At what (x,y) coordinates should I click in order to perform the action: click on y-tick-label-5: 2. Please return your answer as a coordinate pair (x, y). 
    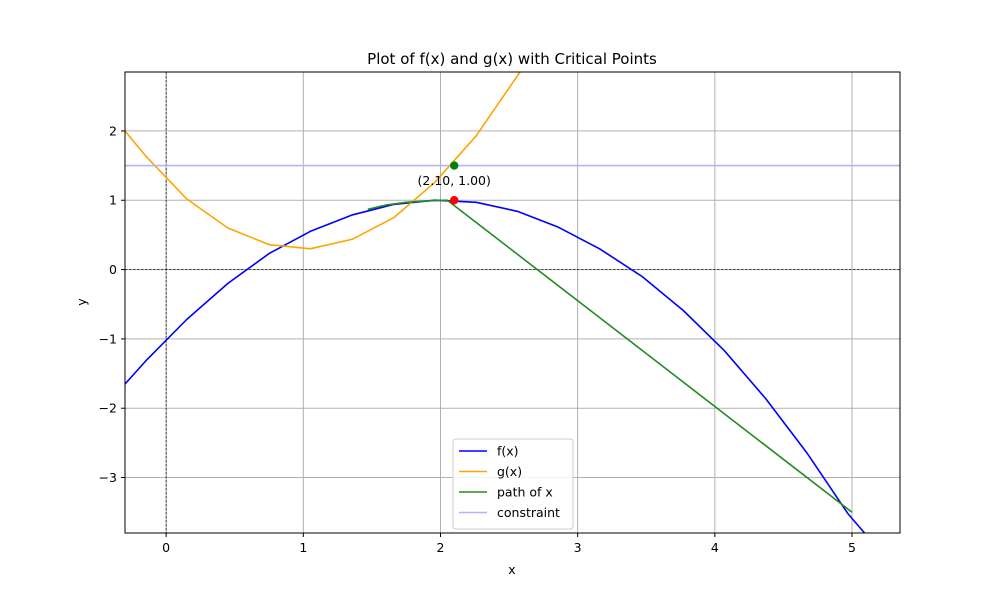
    Looking at the image, I should click on (113, 130).